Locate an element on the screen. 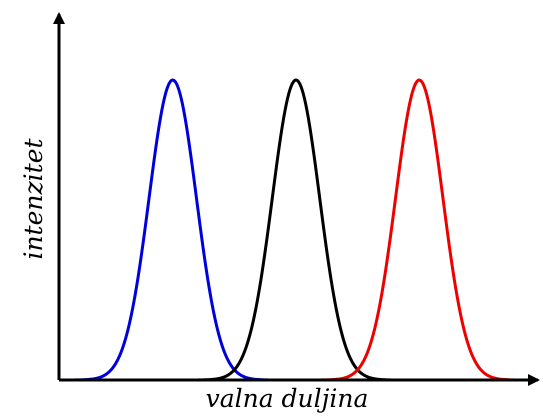 This screenshot has width=543, height=417. x-axis-label: valna duljina is located at coordinates (287, 398).